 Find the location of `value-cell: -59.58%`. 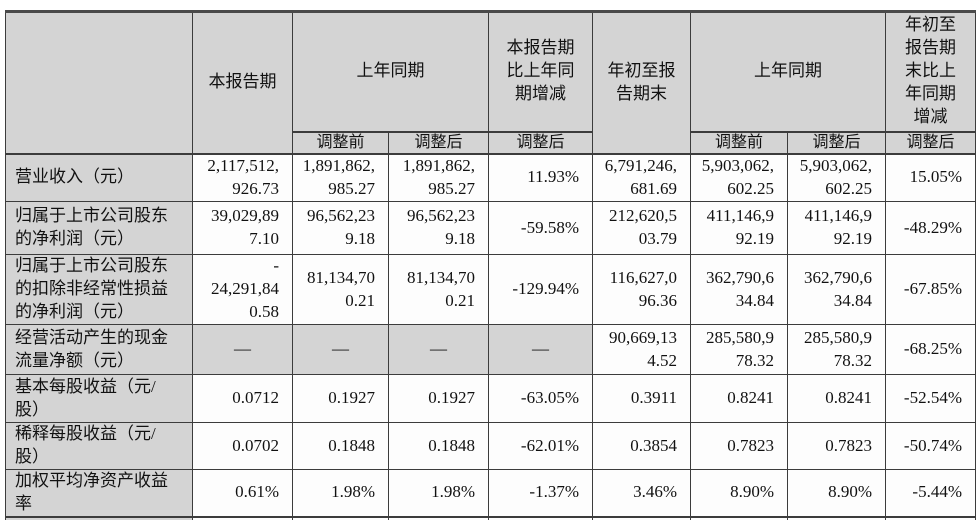

value-cell: -59.58% is located at coordinates (540, 228).